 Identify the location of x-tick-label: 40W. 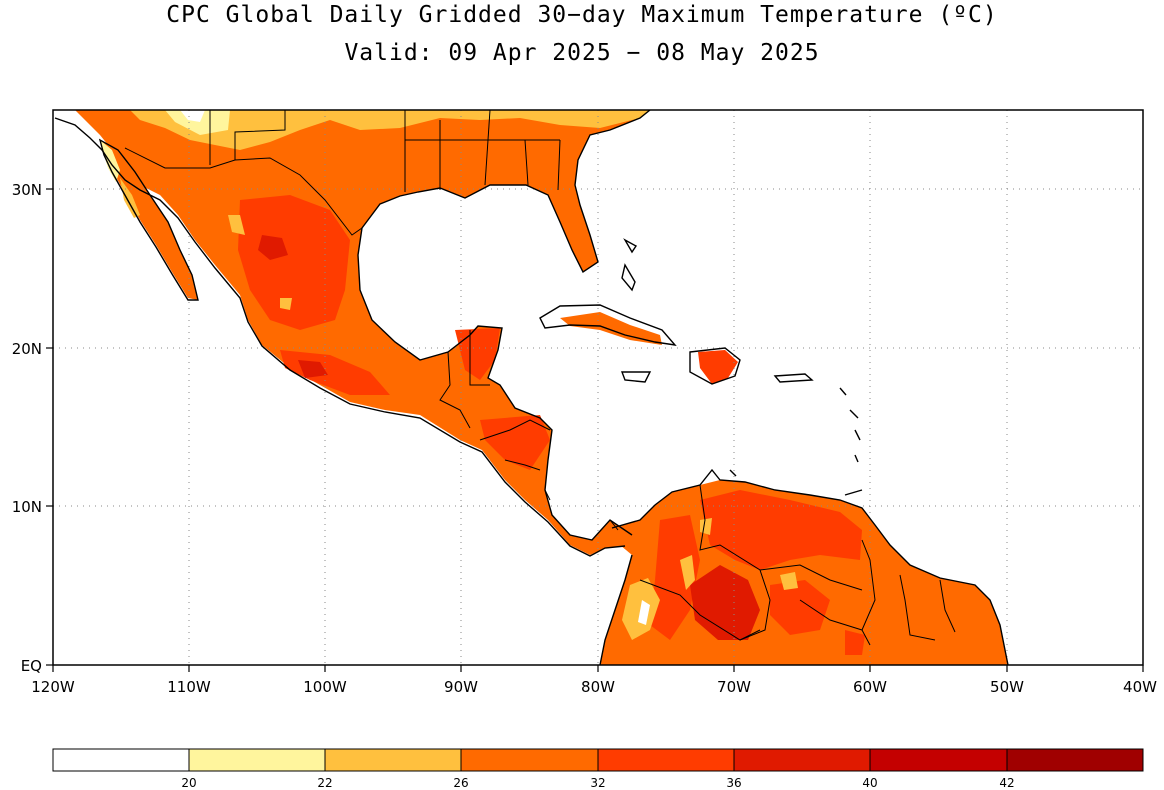
(1140, 687).